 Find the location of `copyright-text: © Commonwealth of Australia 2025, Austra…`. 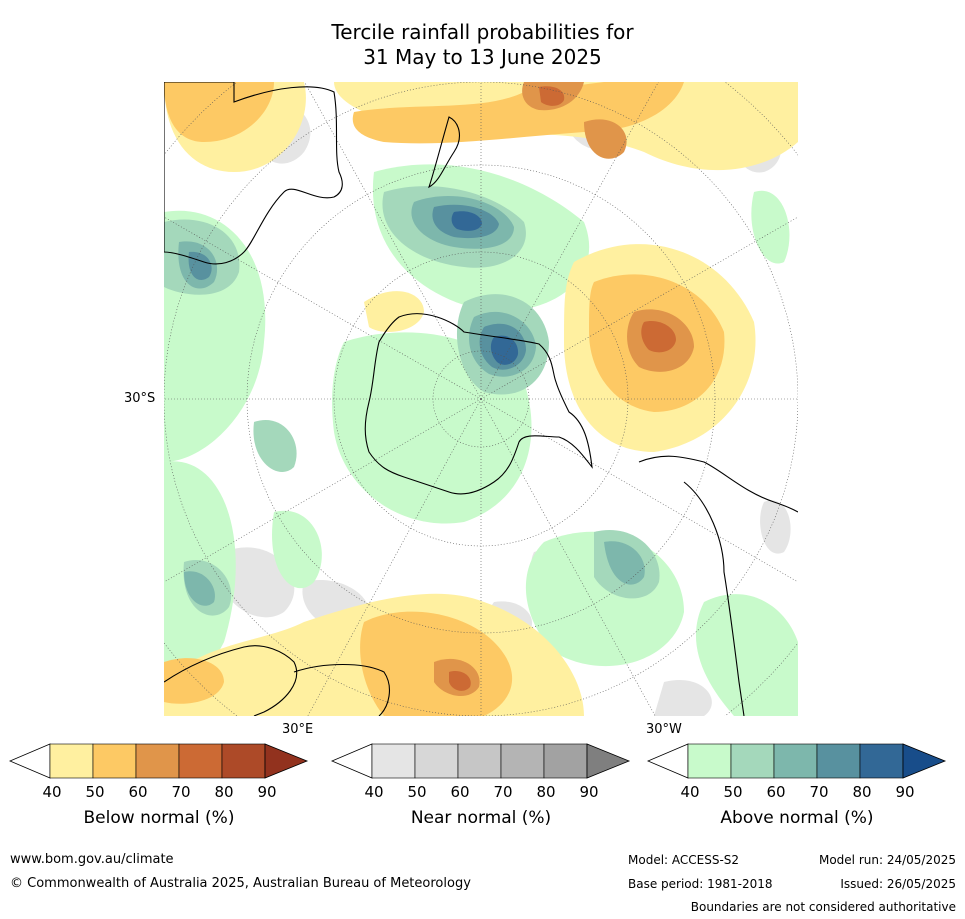

copyright-text: © Commonwealth of Australia 2025, Austra… is located at coordinates (240, 883).